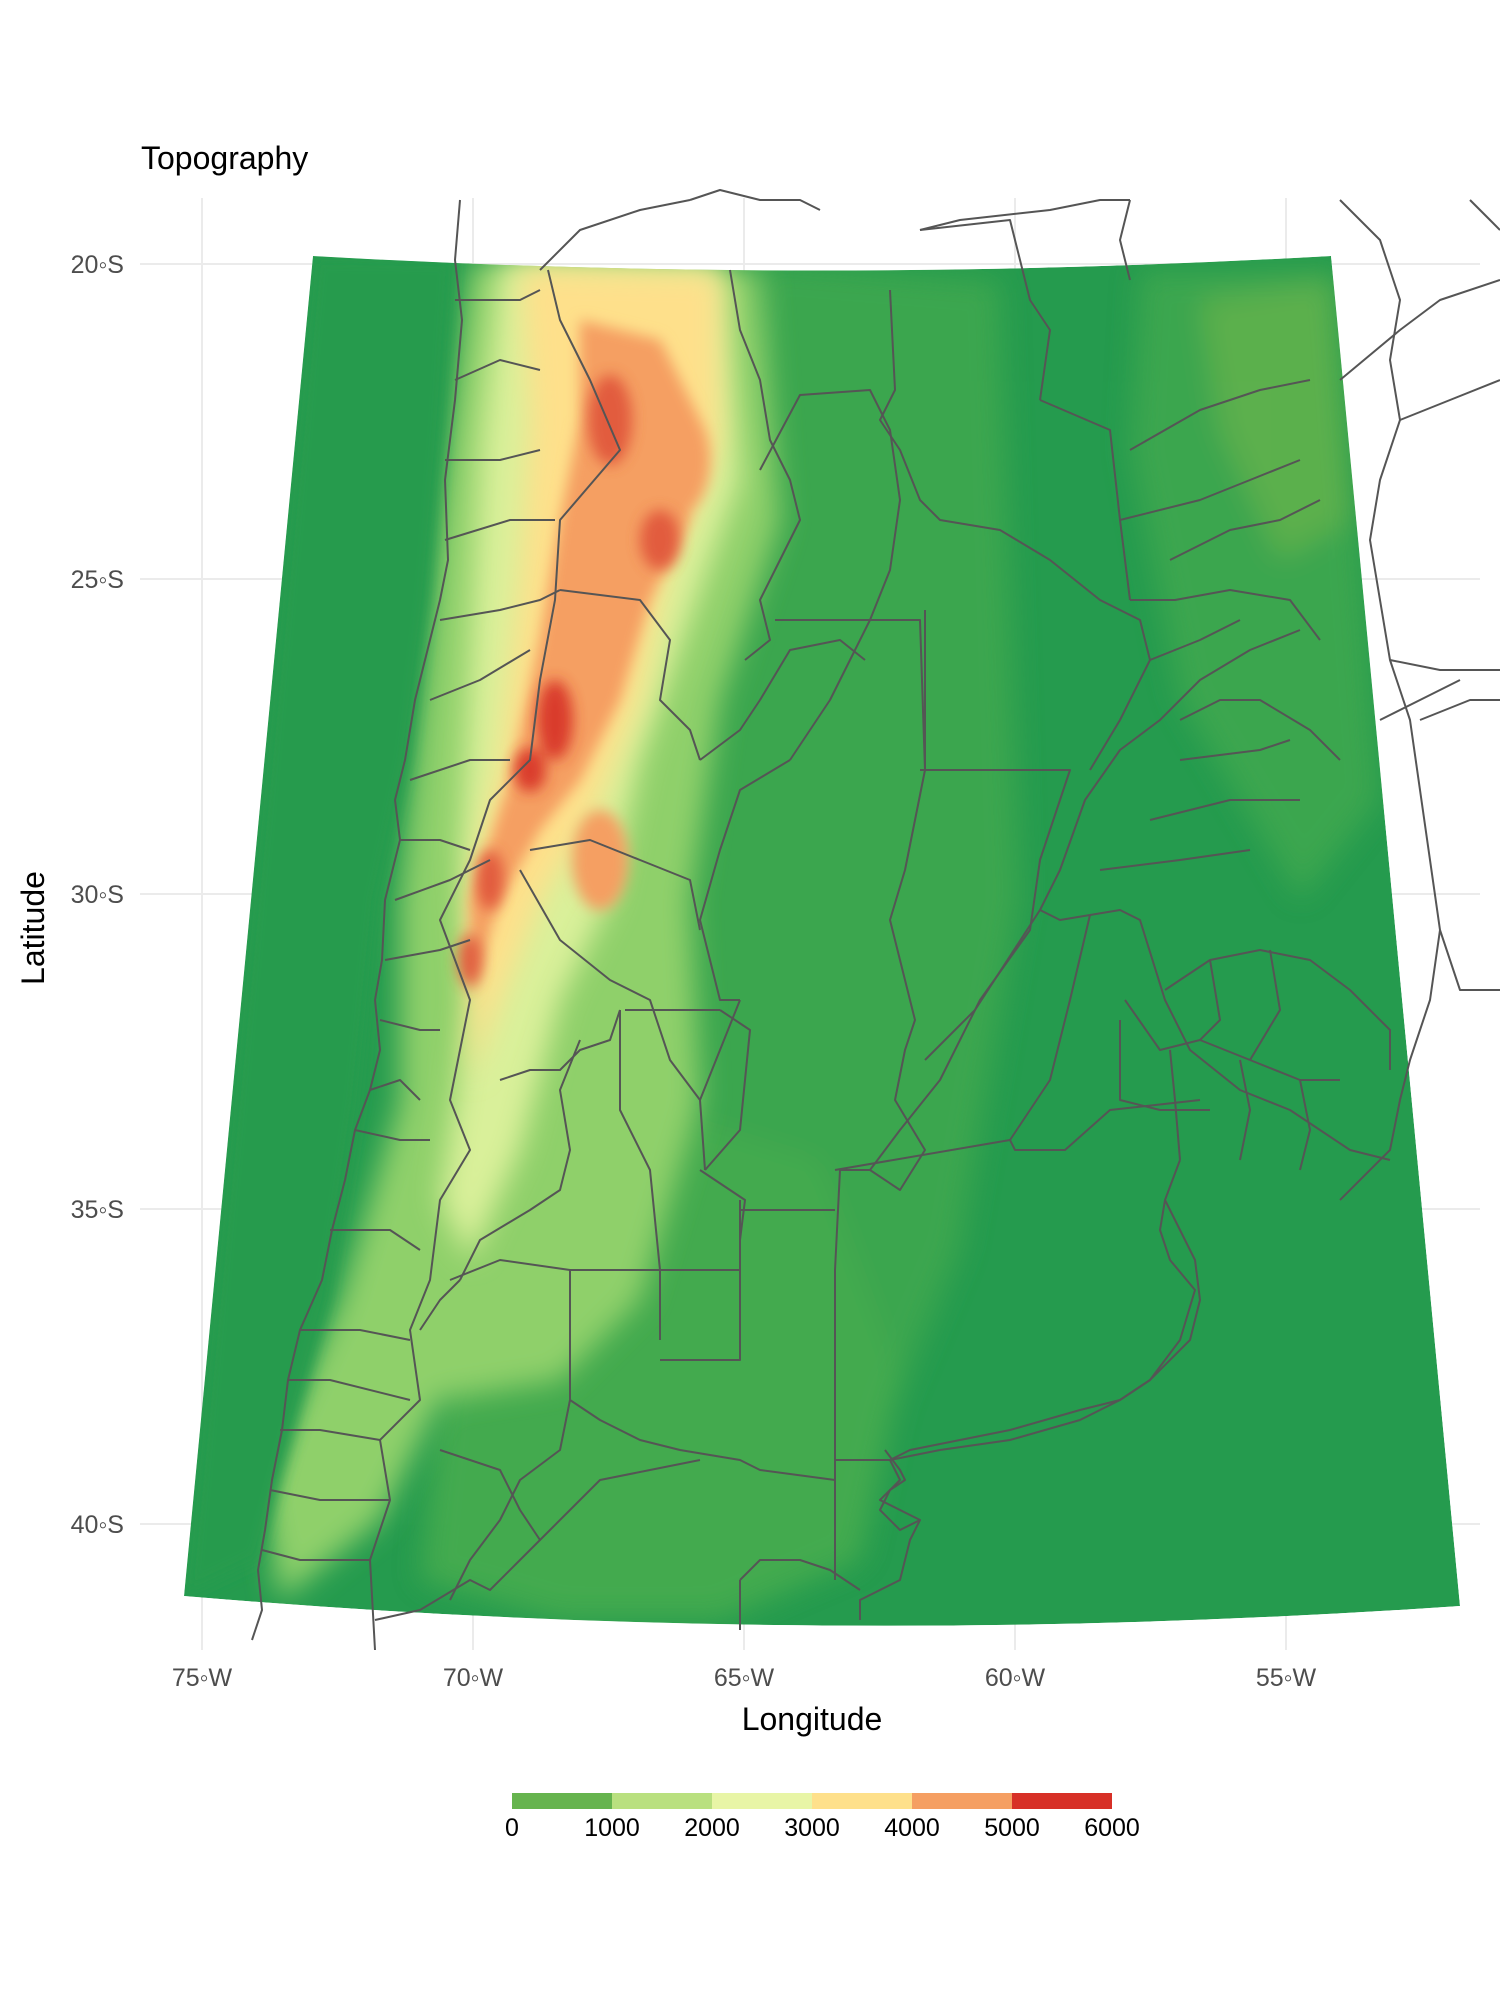 The width and height of the screenshot is (1500, 2000). Describe the element at coordinates (1112, 1828) in the screenshot. I see `legend-label: 6000` at that location.